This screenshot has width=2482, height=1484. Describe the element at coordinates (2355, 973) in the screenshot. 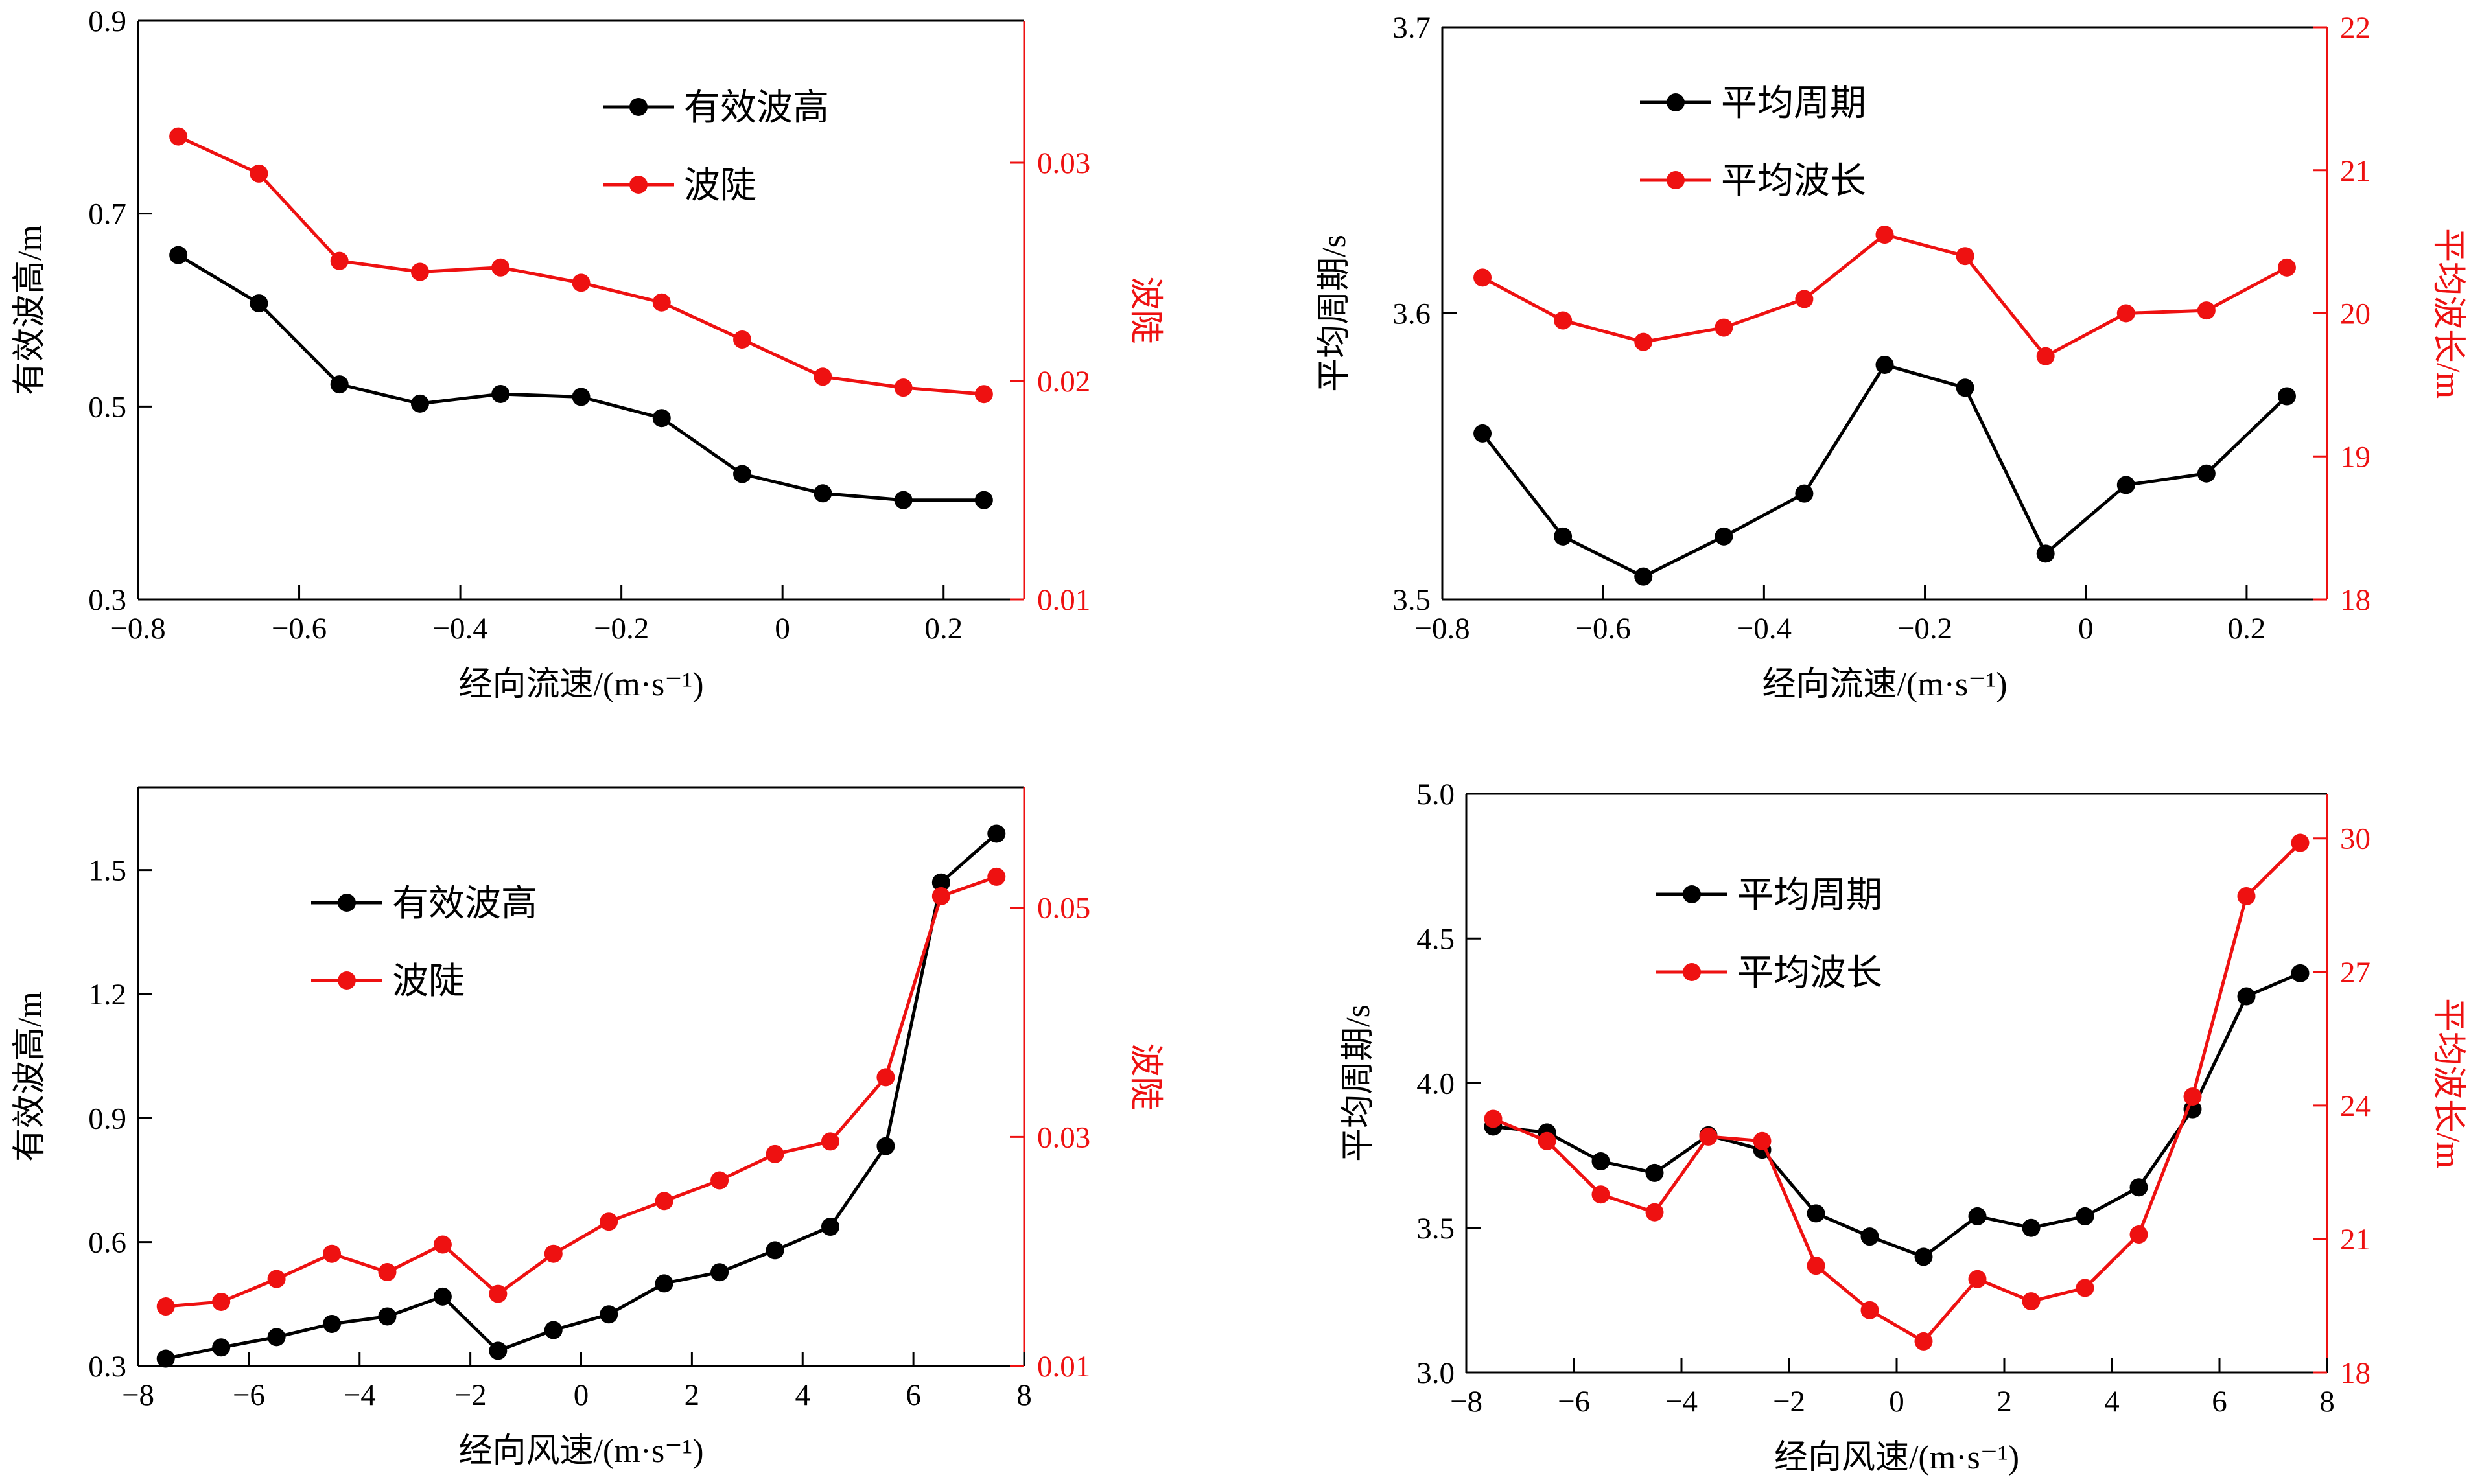

I see `y2-tick-label: 27` at that location.